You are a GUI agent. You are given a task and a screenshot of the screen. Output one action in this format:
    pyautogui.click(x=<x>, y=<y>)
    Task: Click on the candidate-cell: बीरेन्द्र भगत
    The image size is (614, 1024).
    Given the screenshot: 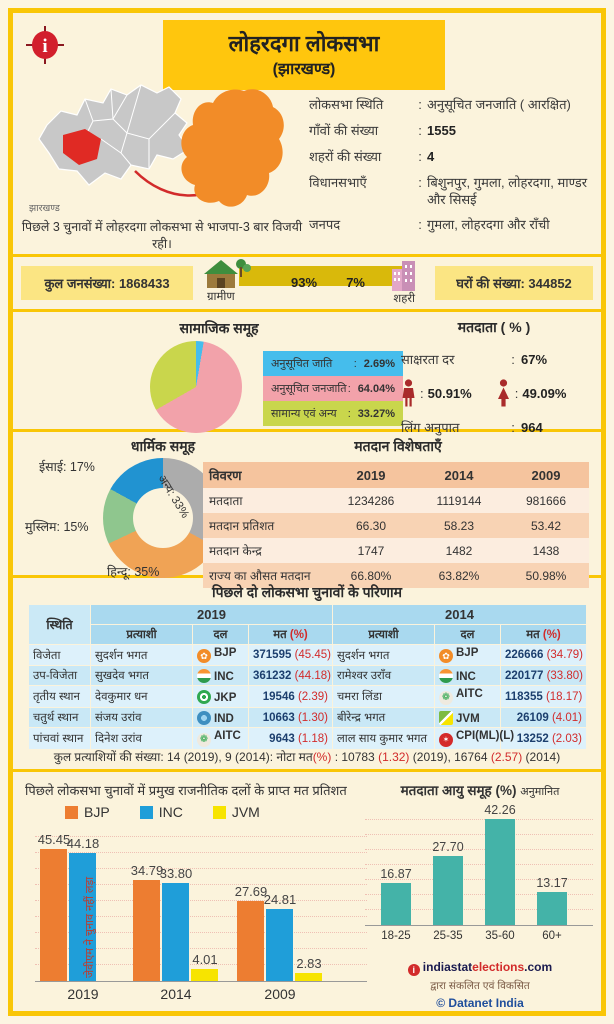 What is the action you would take?
    pyautogui.click(x=383, y=717)
    